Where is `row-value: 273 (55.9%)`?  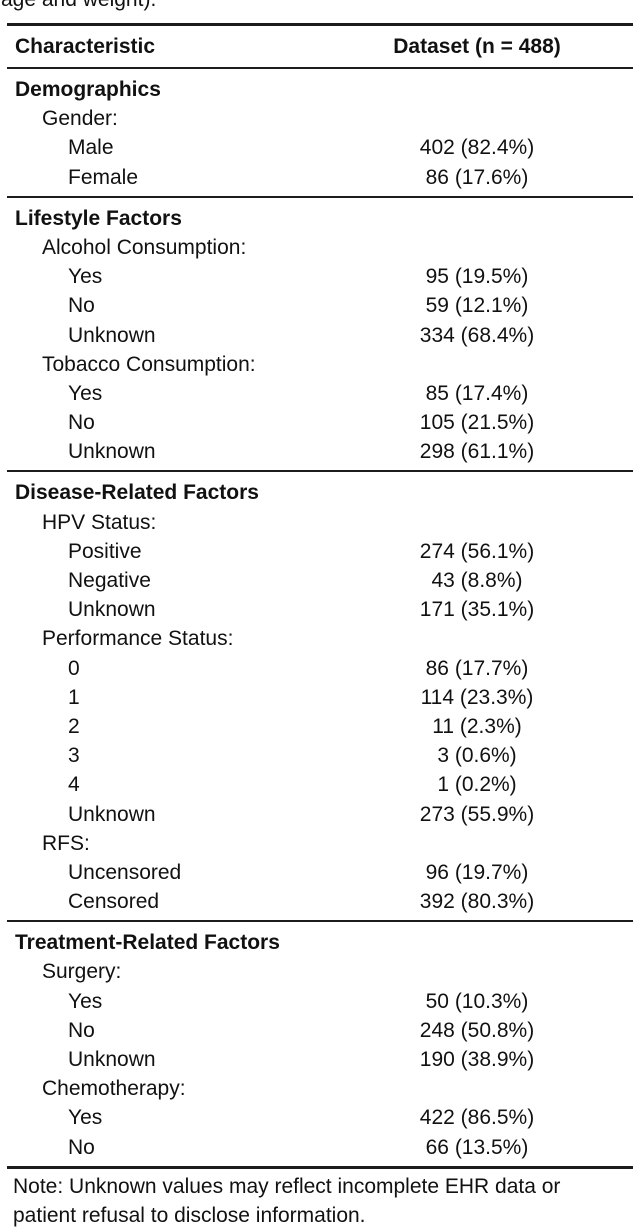 row-value: 273 (55.9%) is located at coordinates (477, 814).